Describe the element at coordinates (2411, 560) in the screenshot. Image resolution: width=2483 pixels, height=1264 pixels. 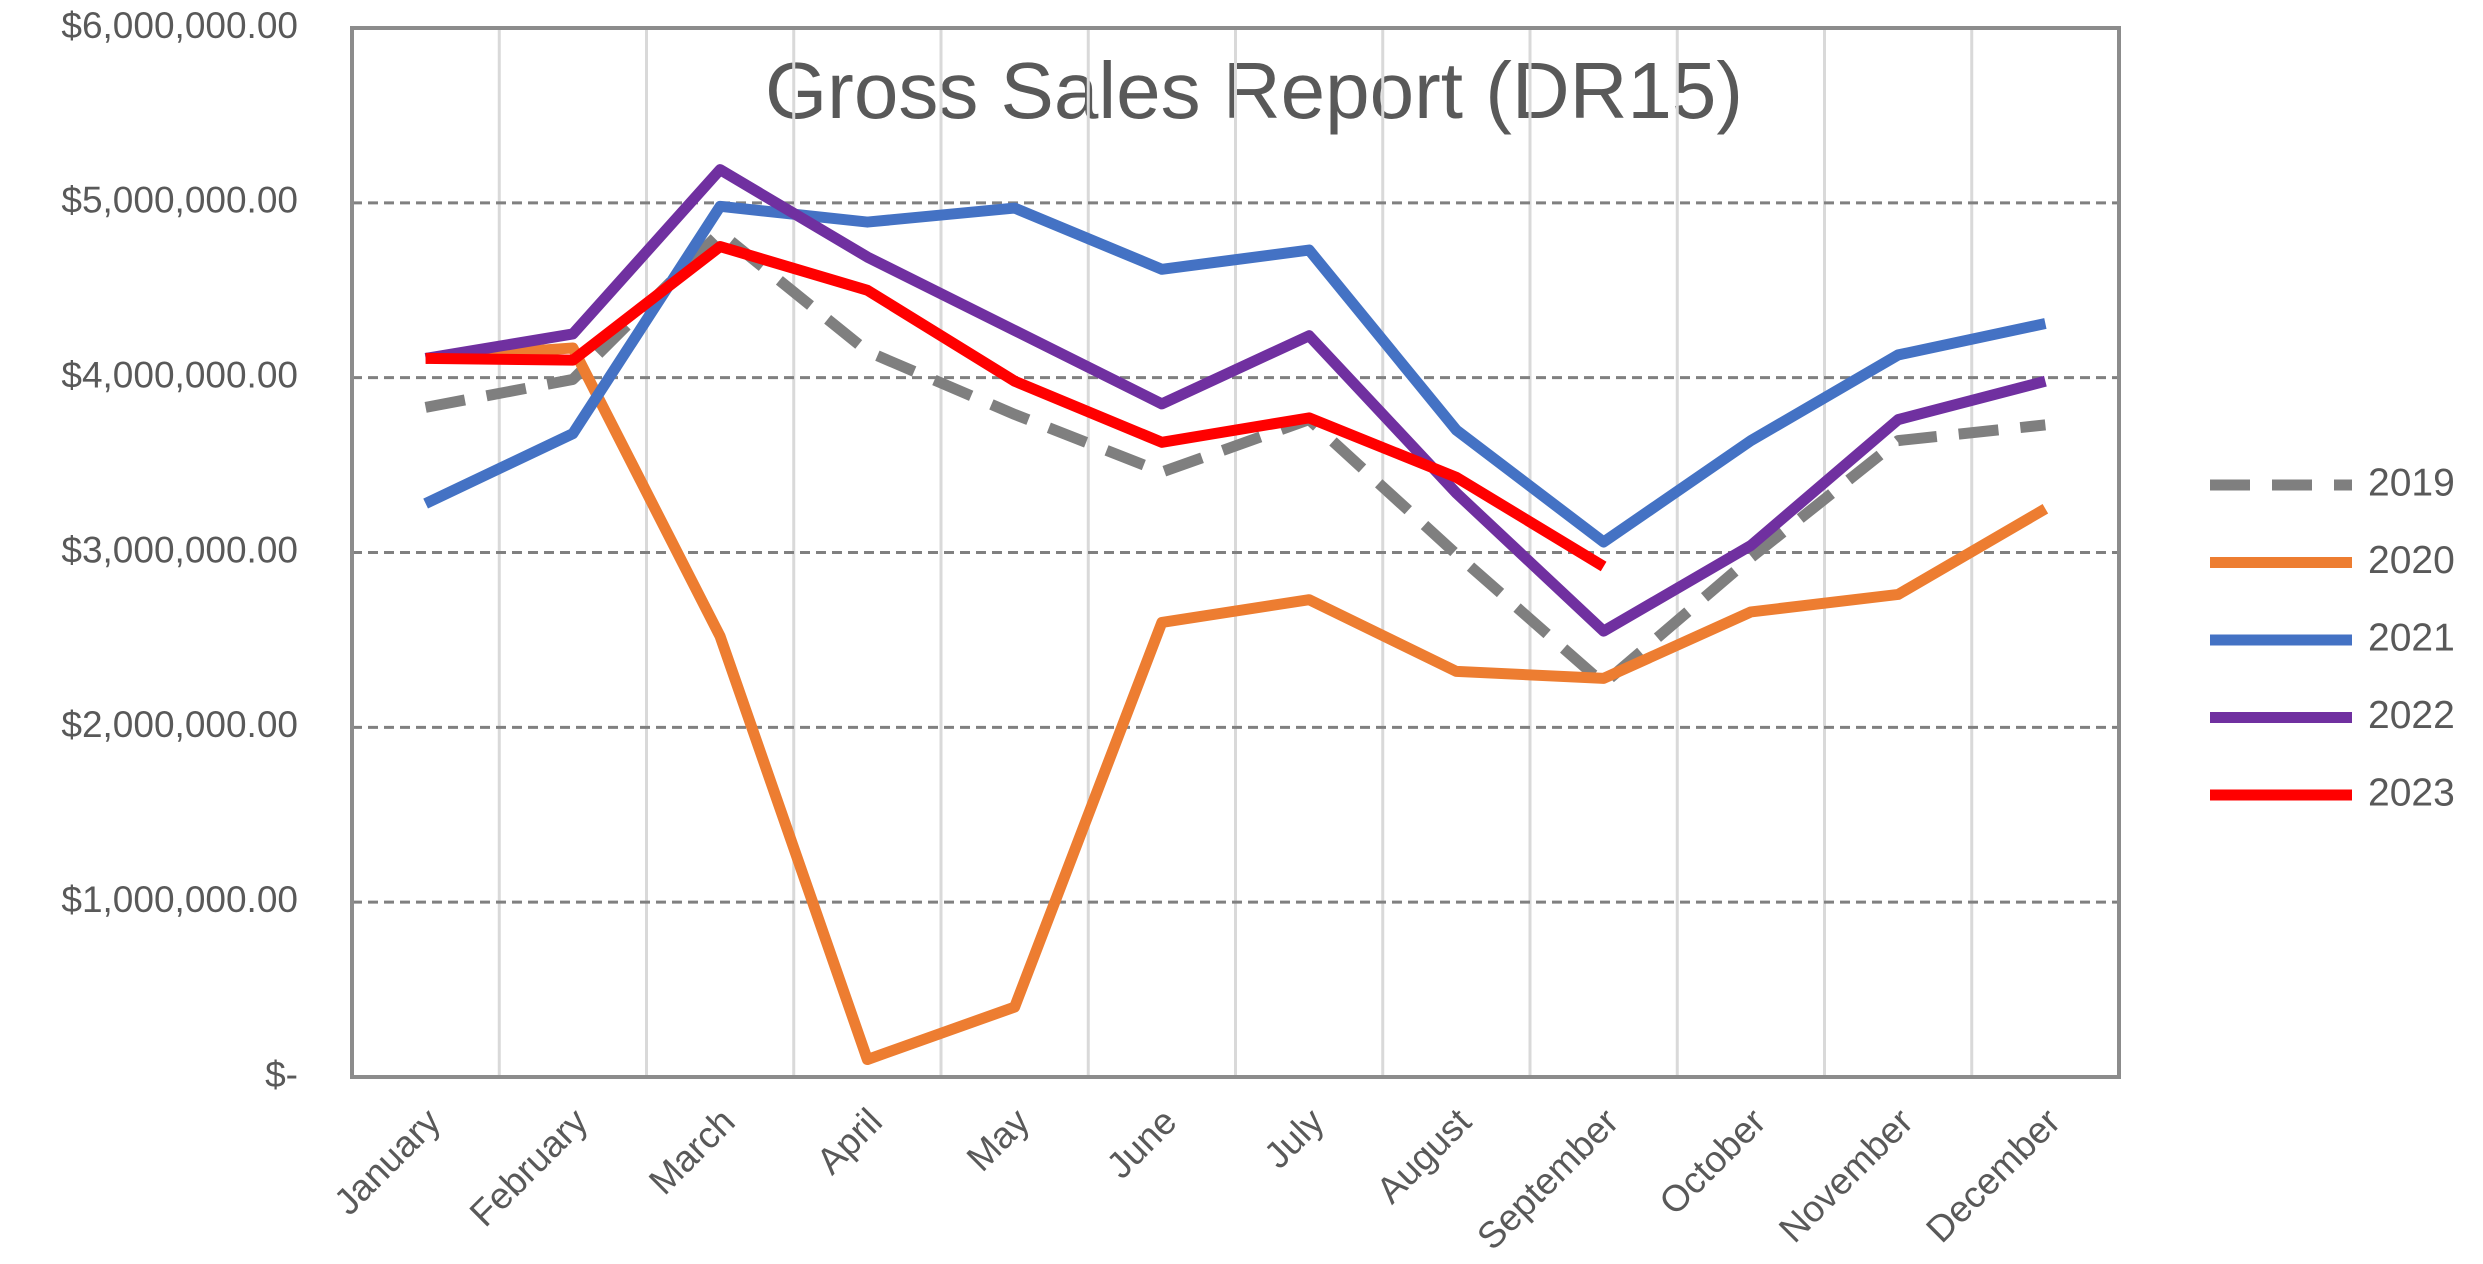
I see `legend-label: 2020` at that location.